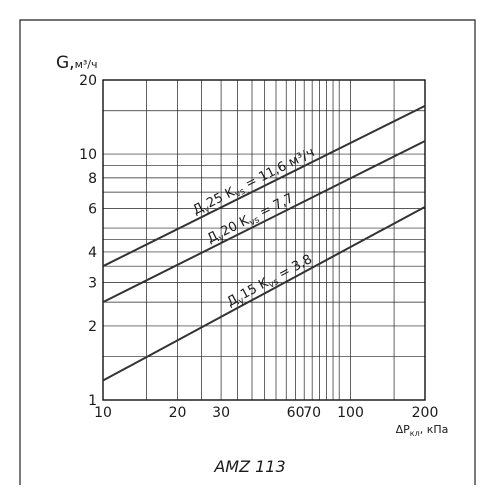  I want to click on y-tick-label: 2, so click(92, 327).